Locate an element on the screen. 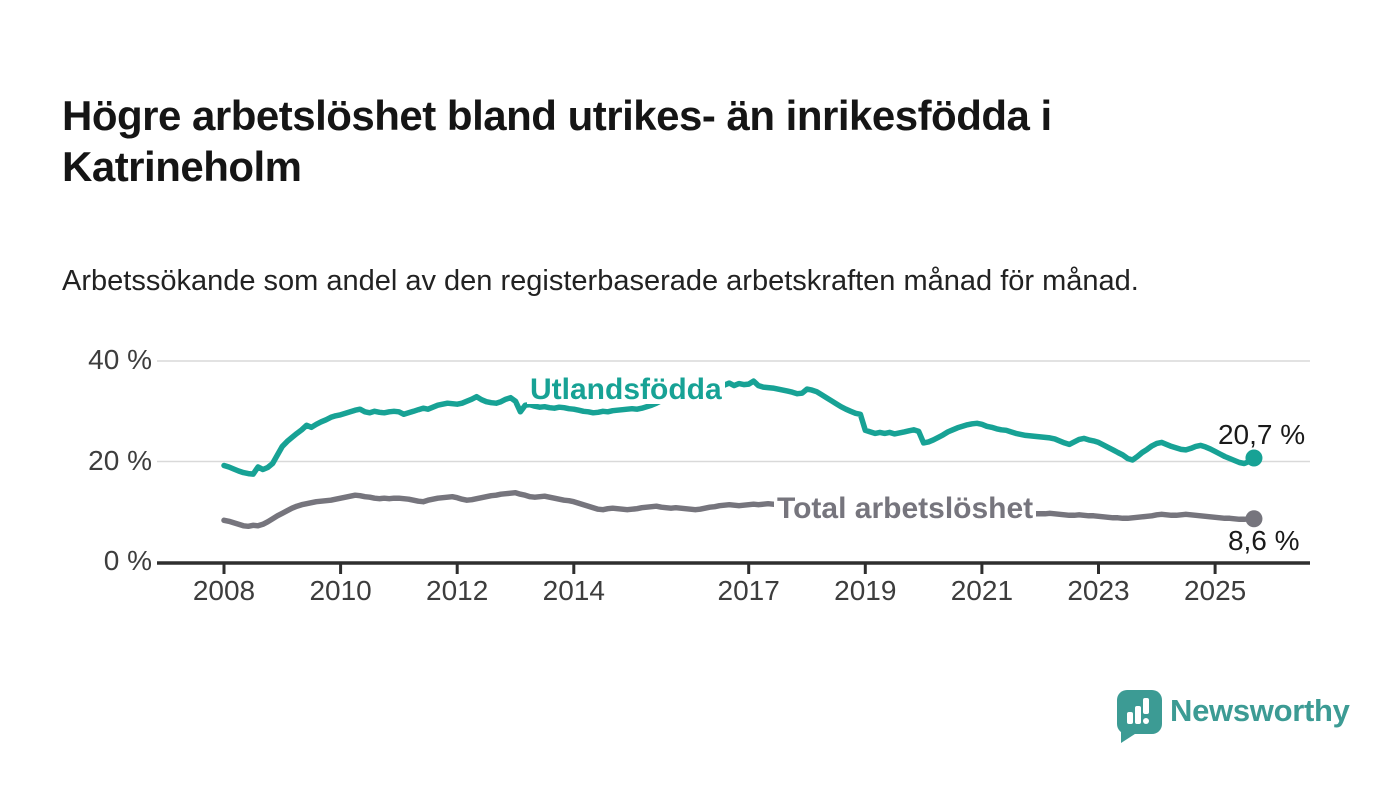 Image resolution: width=1400 pixels, height=794 pixels. x-tick-label: 2021 is located at coordinates (982, 590).